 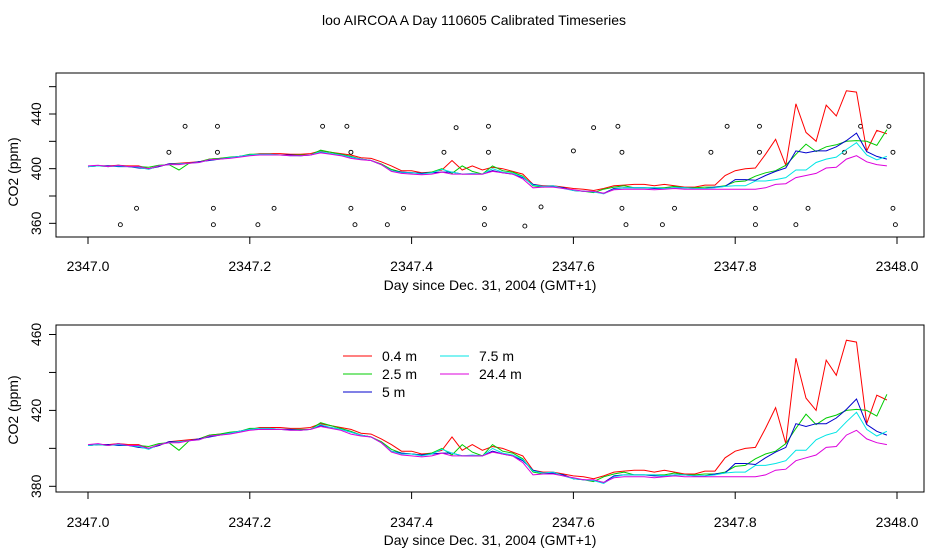 I want to click on legend-label: 2.5 m, so click(x=399, y=374).